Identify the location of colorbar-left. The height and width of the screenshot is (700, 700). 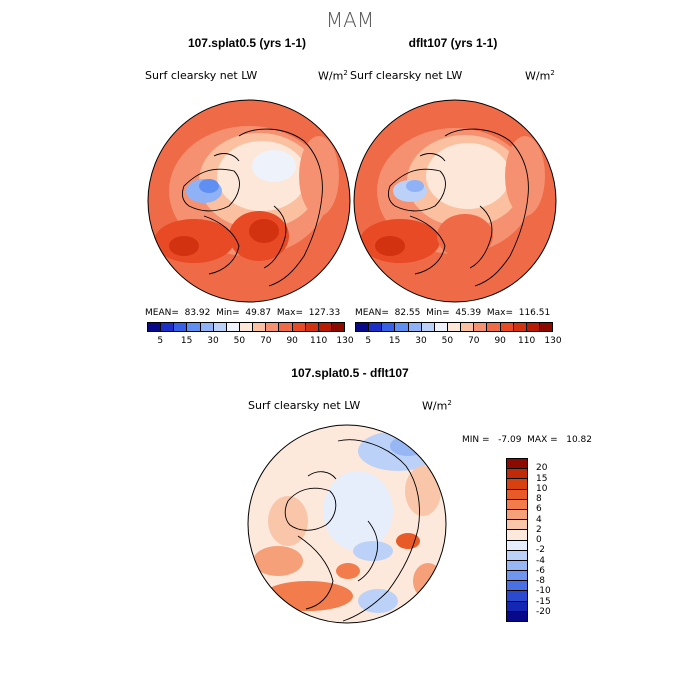
(246, 327).